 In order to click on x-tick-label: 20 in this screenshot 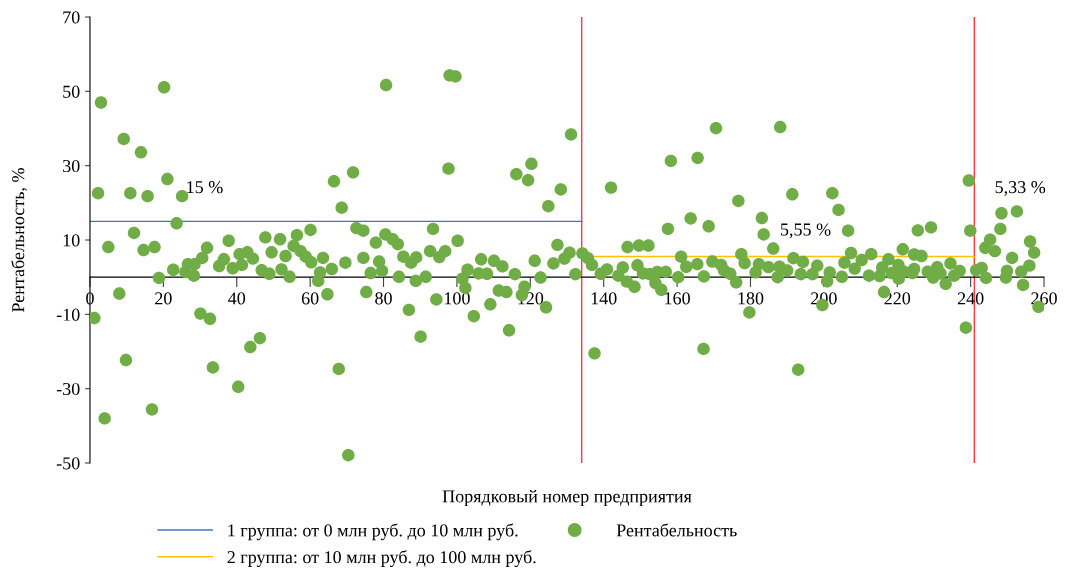, I will do `click(163, 298)`.